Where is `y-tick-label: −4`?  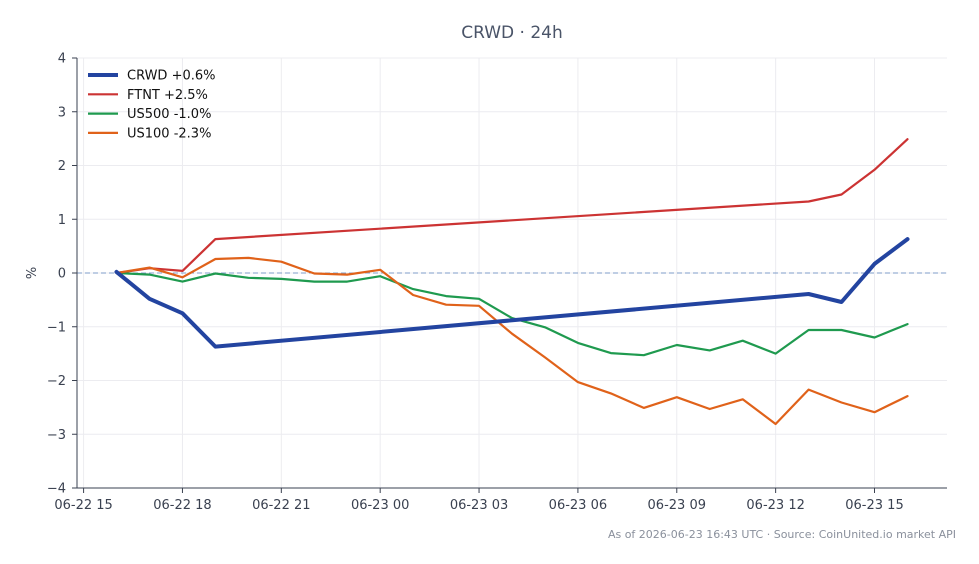 y-tick-label: −4 is located at coordinates (56, 489).